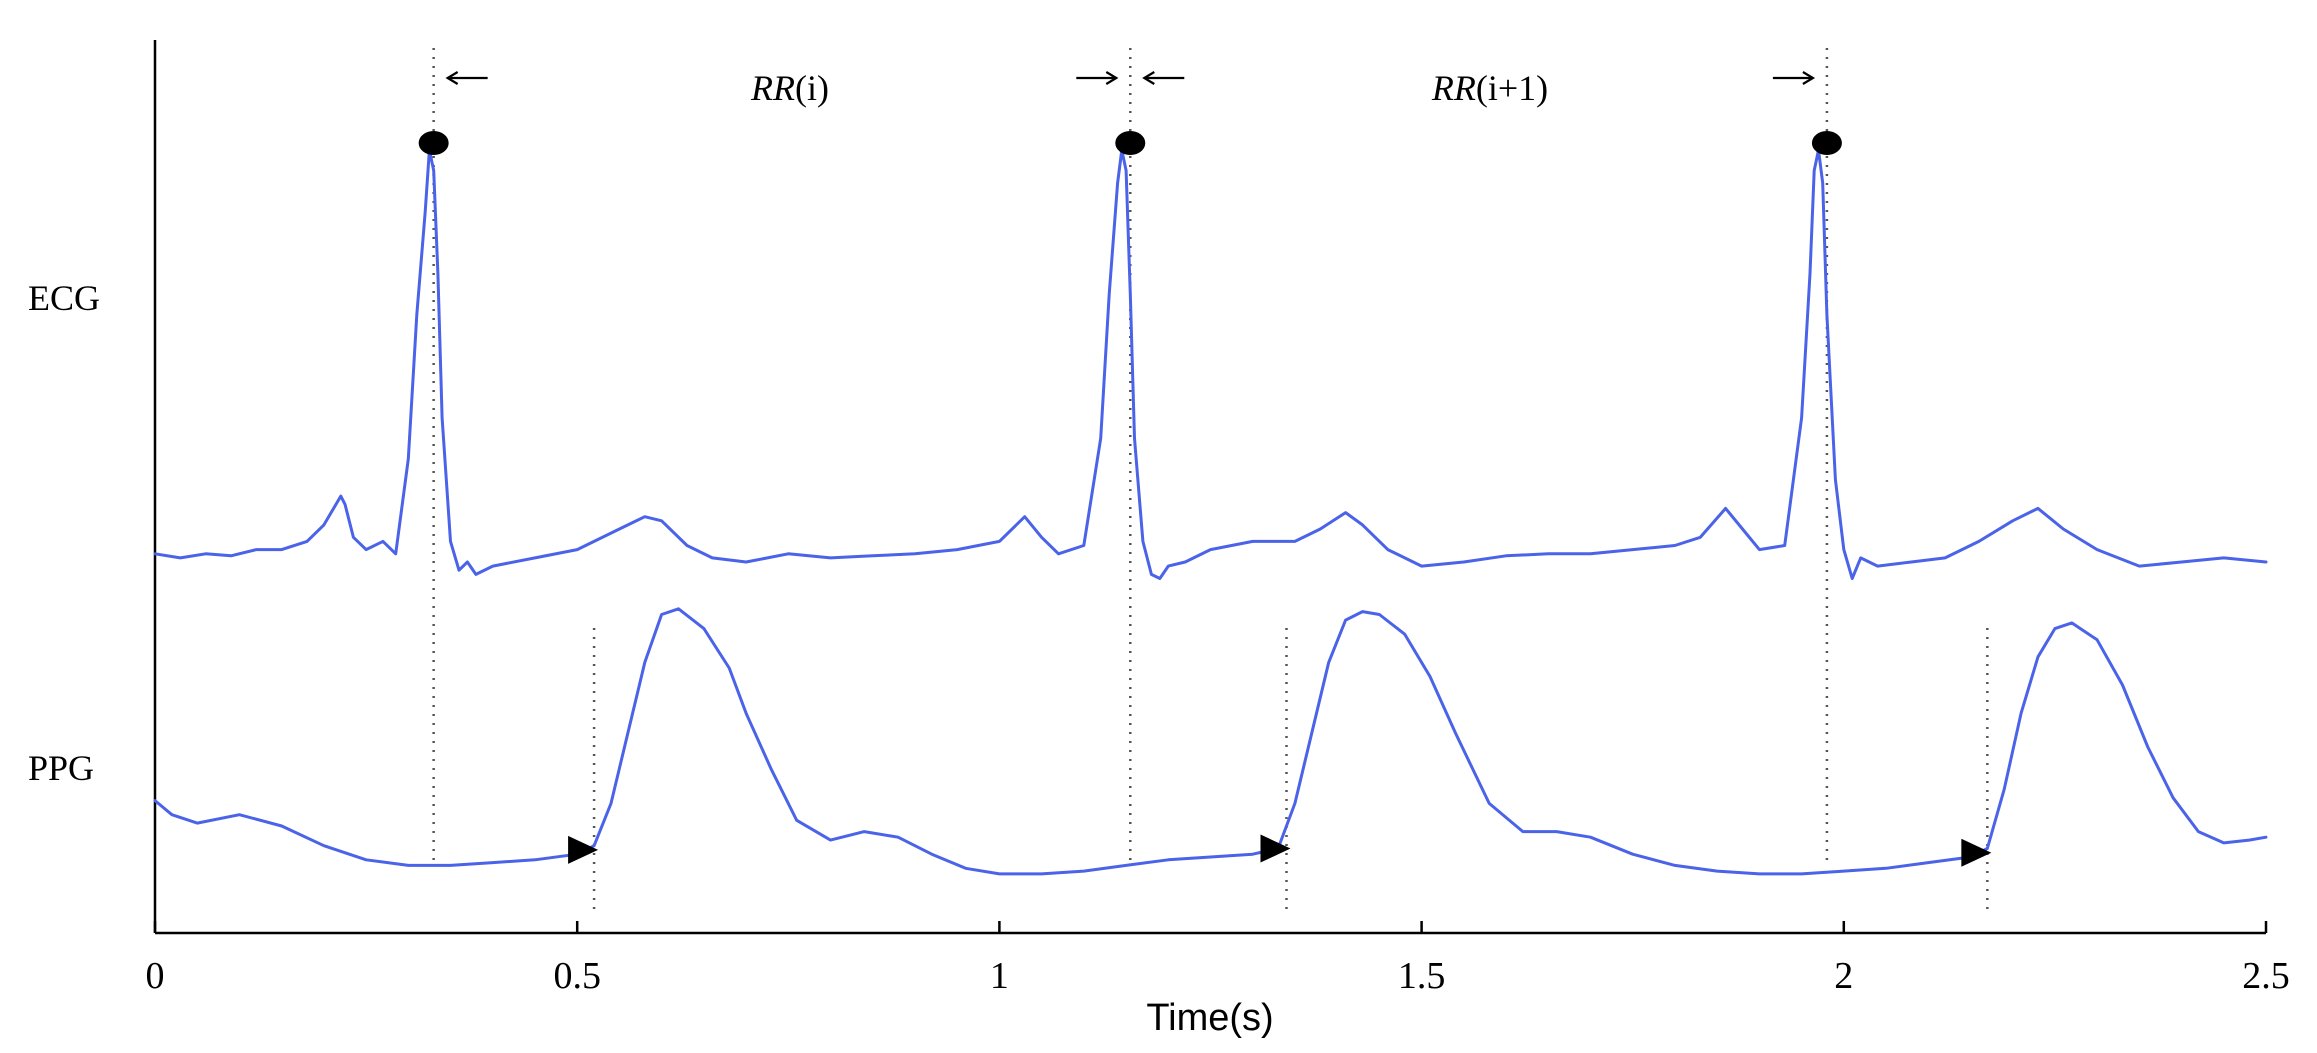  What do you see at coordinates (1453, 88) in the screenshot?
I see `rr-label-2-main: RR` at bounding box center [1453, 88].